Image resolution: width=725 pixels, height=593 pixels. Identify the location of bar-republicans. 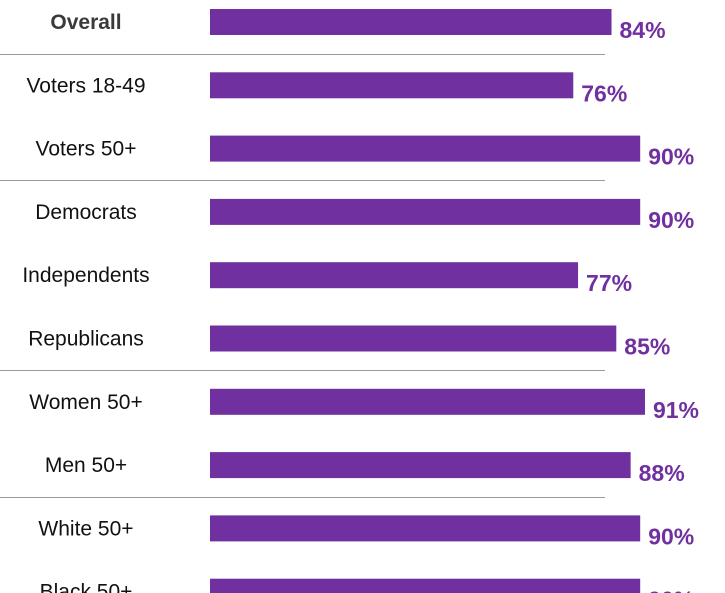
(413, 338).